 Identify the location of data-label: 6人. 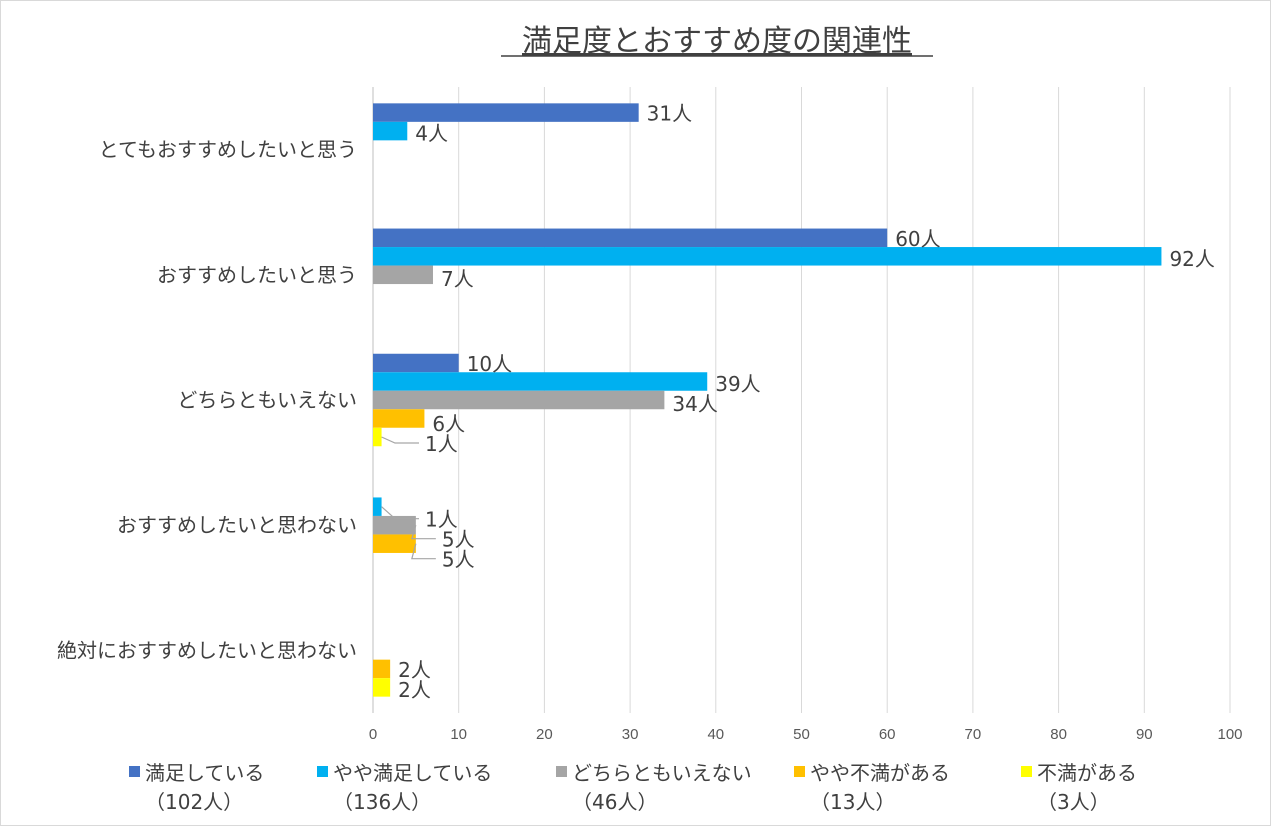
(448, 424).